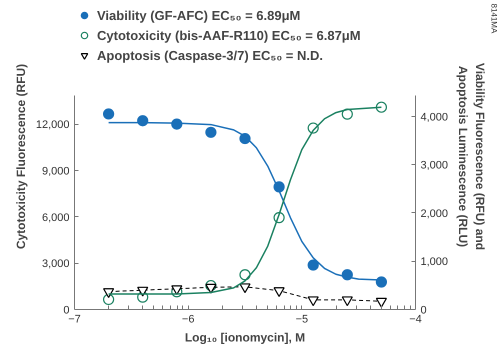  What do you see at coordinates (74, 320) in the screenshot?
I see `x-tick-label: −7` at bounding box center [74, 320].